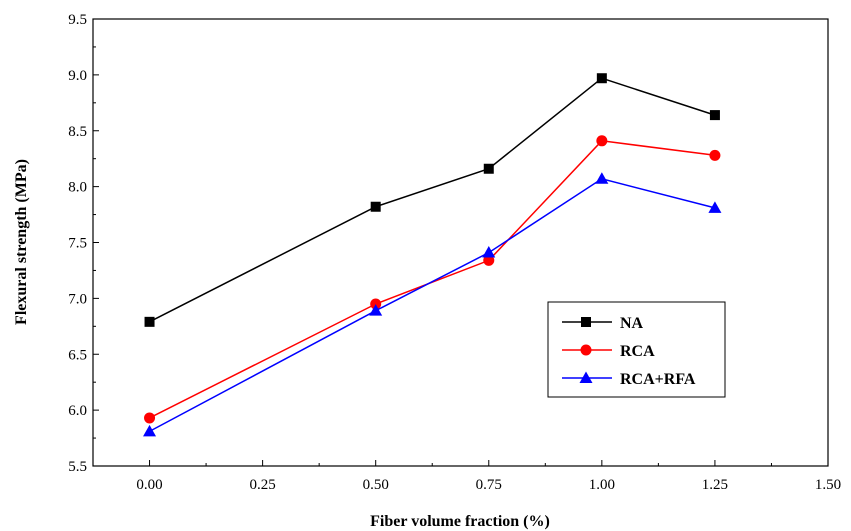 This screenshot has width=851, height=531. What do you see at coordinates (77, 244) in the screenshot?
I see `y-tick-label: 7.5` at bounding box center [77, 244].